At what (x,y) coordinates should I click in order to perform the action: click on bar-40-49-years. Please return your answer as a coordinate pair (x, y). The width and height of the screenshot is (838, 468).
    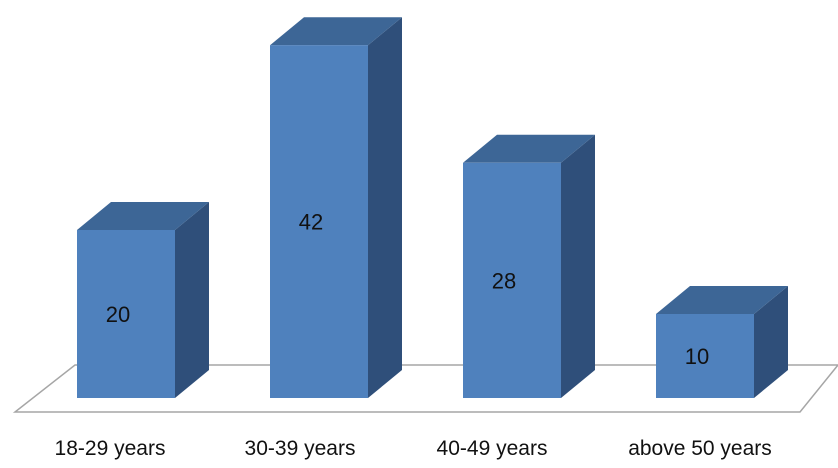
    Looking at the image, I should click on (529, 266).